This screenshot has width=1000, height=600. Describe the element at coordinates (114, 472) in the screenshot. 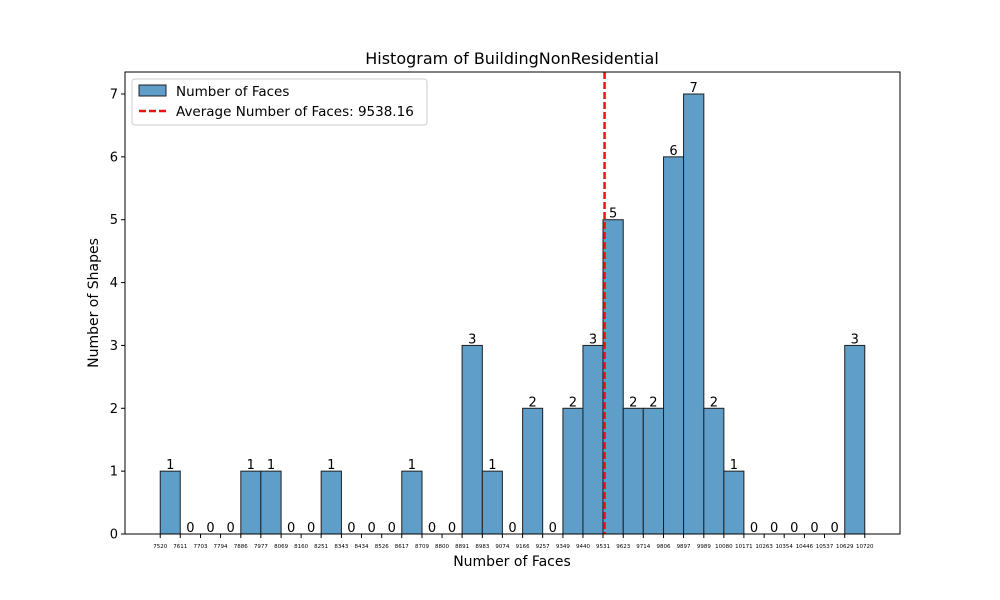

I see `y-tick-label: 1` at that location.